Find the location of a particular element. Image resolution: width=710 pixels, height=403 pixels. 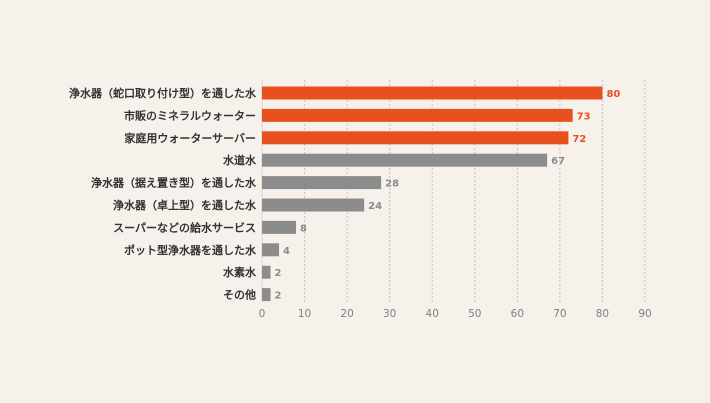

x-tick-label: 60 is located at coordinates (517, 314).